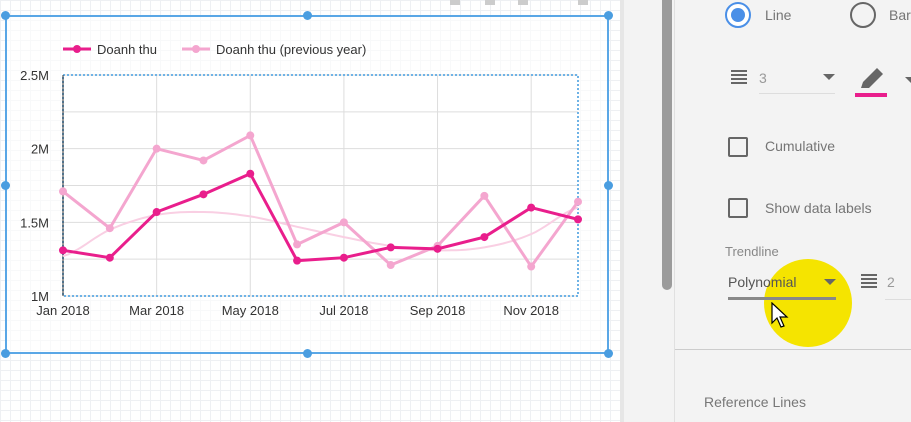  Describe the element at coordinates (438, 310) in the screenshot. I see `x-tick-label: Sep 2018` at that location.